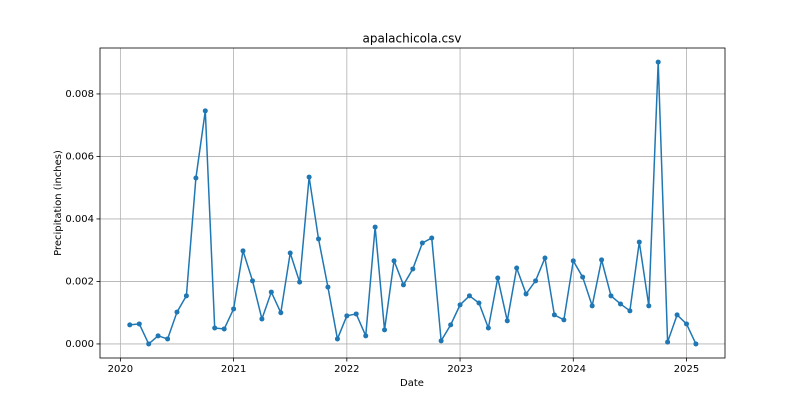 This screenshot has height=403, width=806. What do you see at coordinates (79, 156) in the screenshot?
I see `y-tick-label: 0.006` at bounding box center [79, 156].